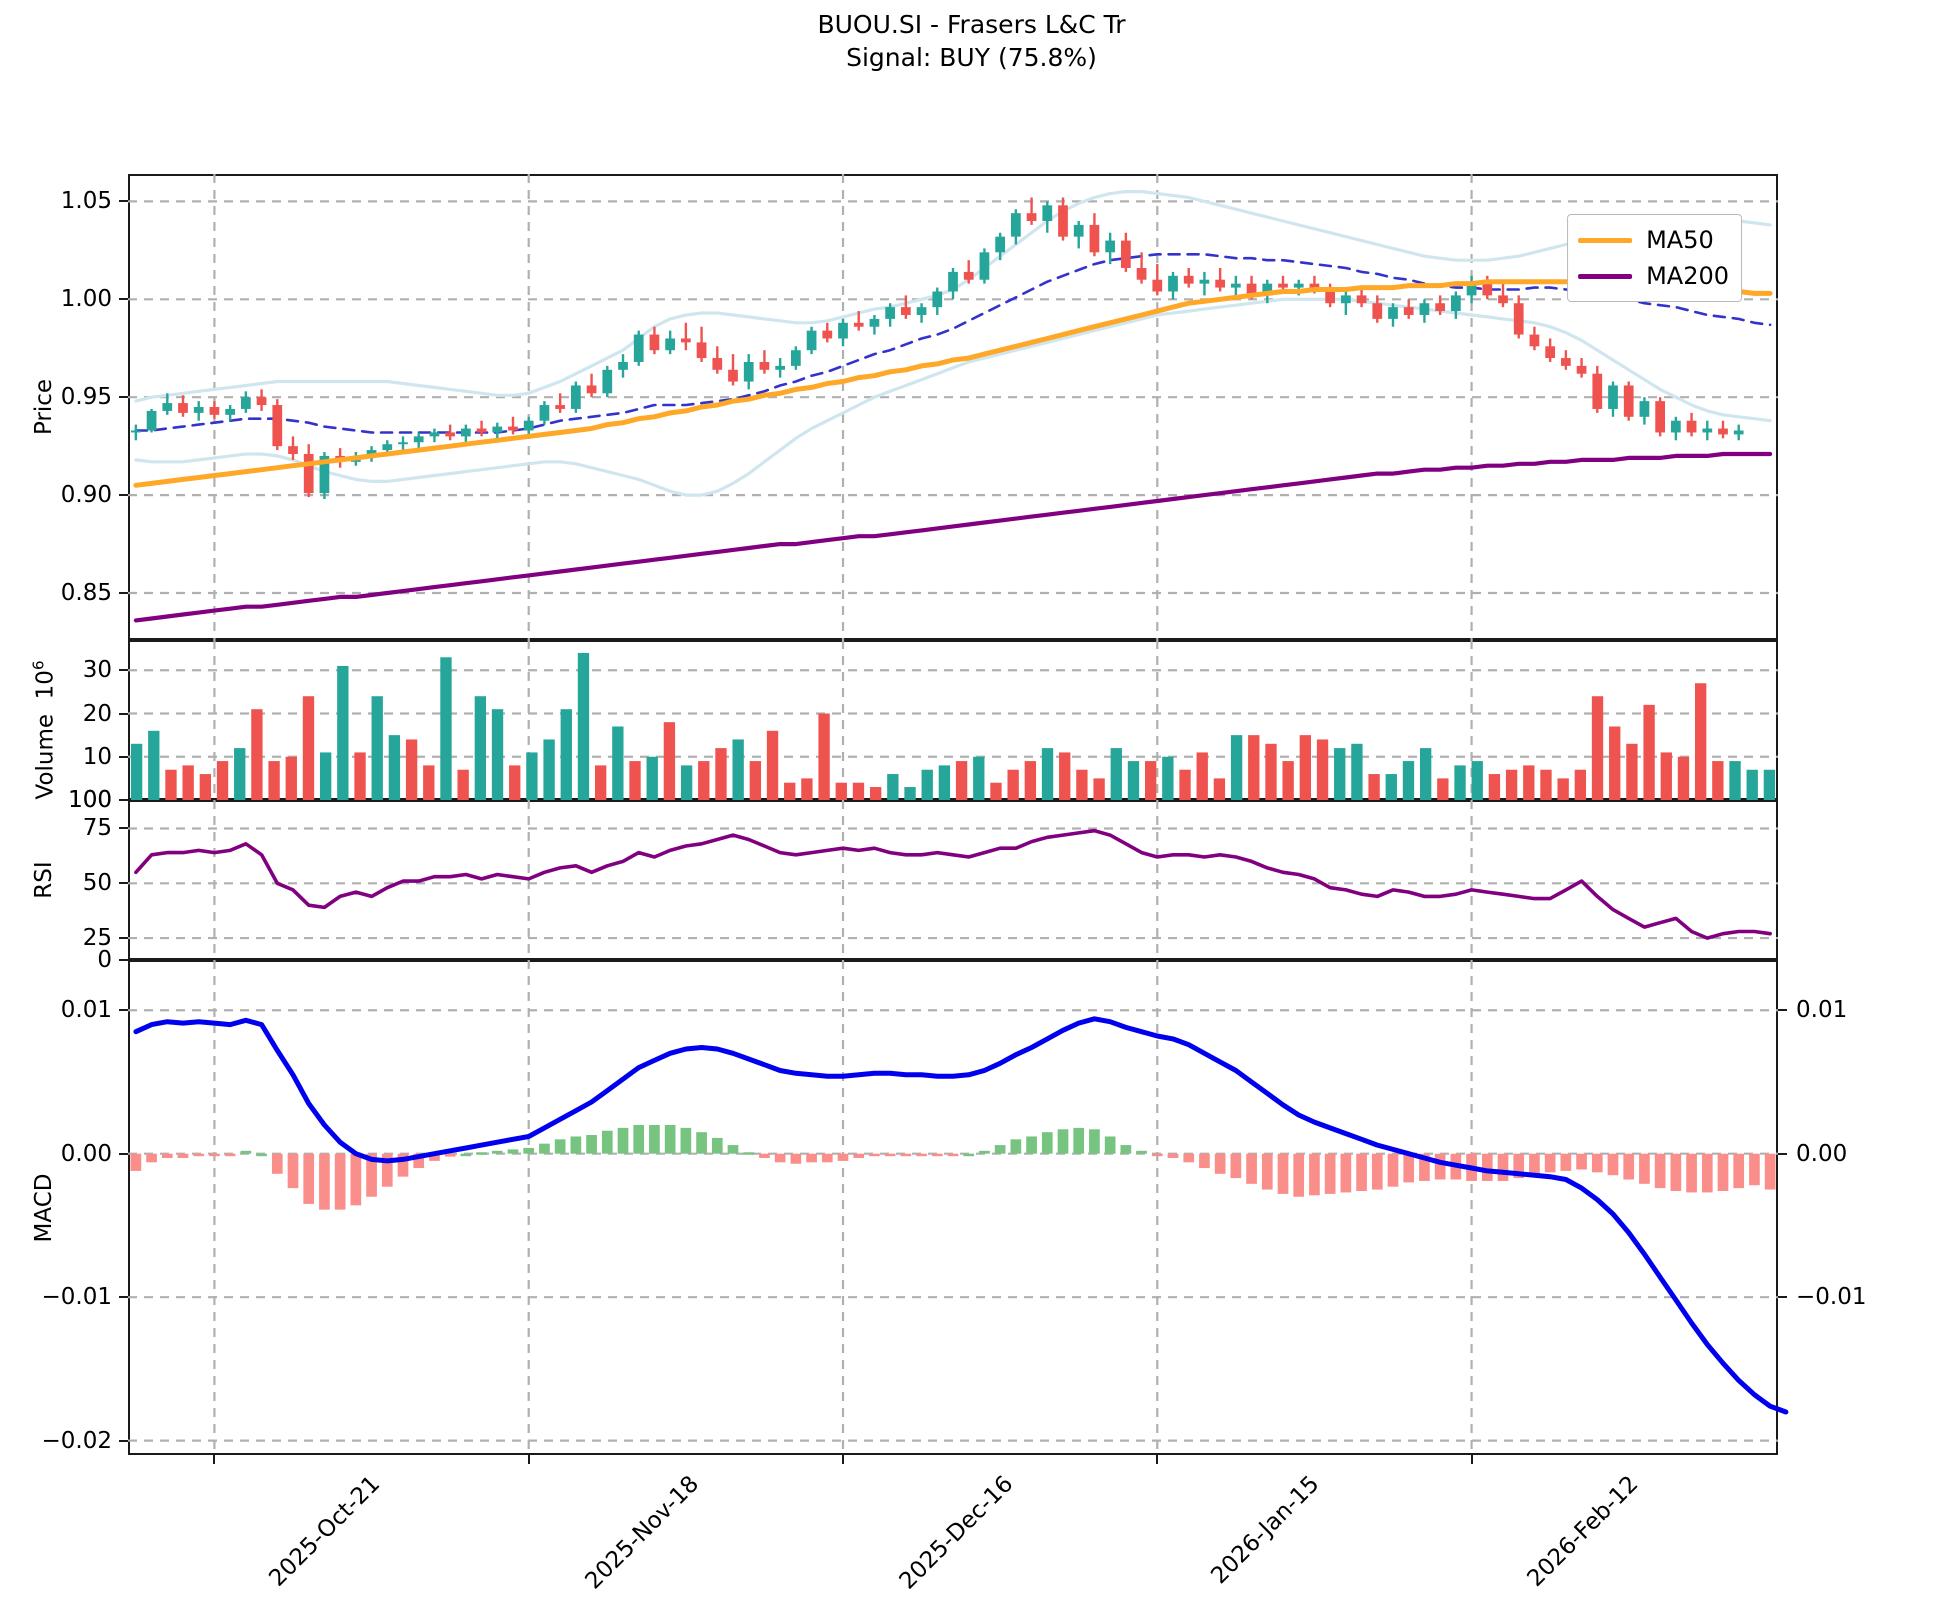 The width and height of the screenshot is (1943, 1620). Describe the element at coordinates (1687, 276) in the screenshot. I see `legend-label: MA200` at that location.